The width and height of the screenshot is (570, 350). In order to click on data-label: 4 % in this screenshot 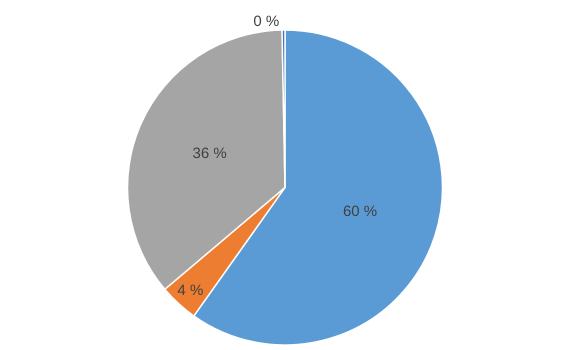, I will do `click(190, 291)`.